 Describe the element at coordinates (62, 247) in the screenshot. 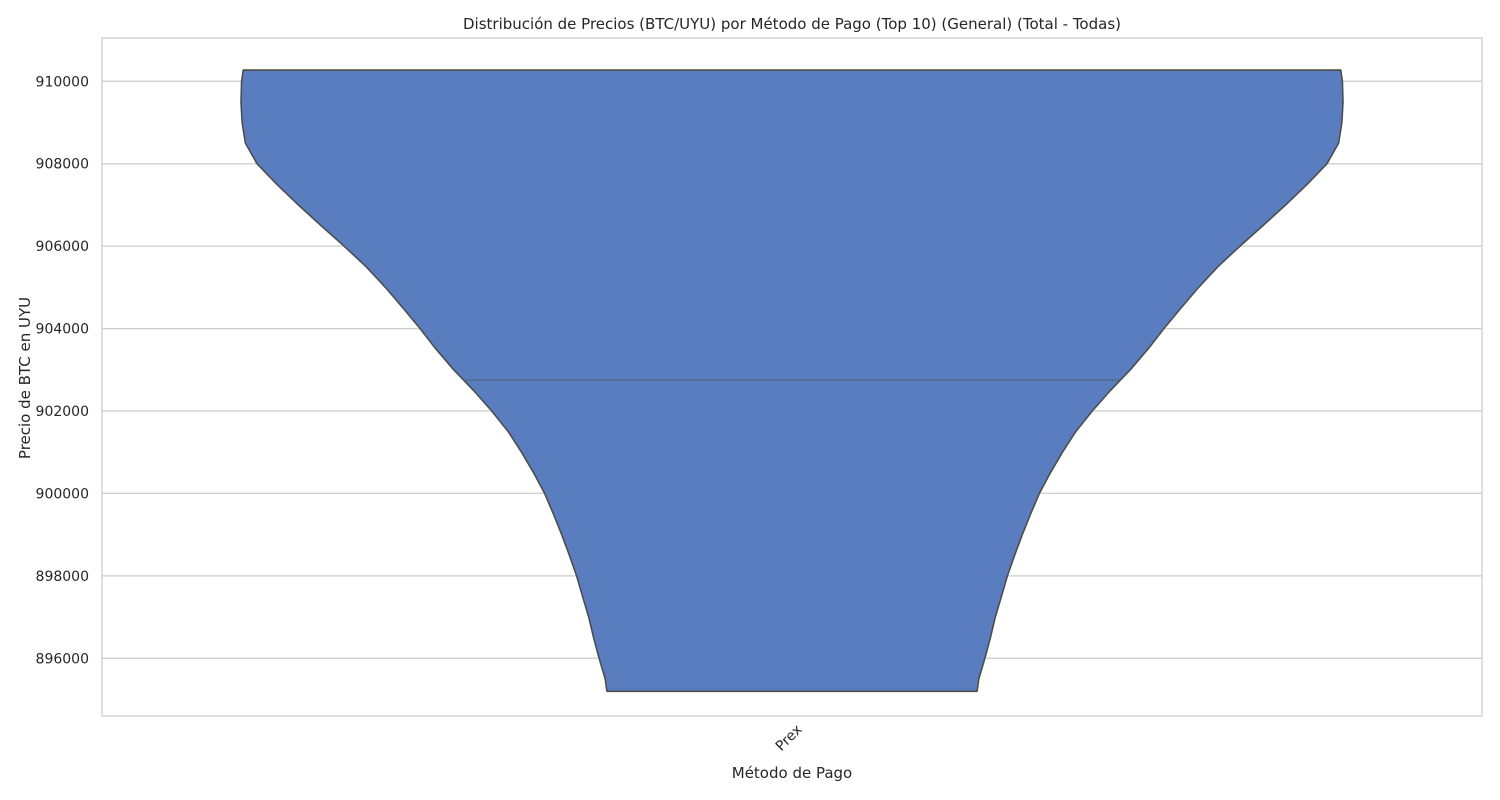

I see `y-tick-label: 906000` at that location.